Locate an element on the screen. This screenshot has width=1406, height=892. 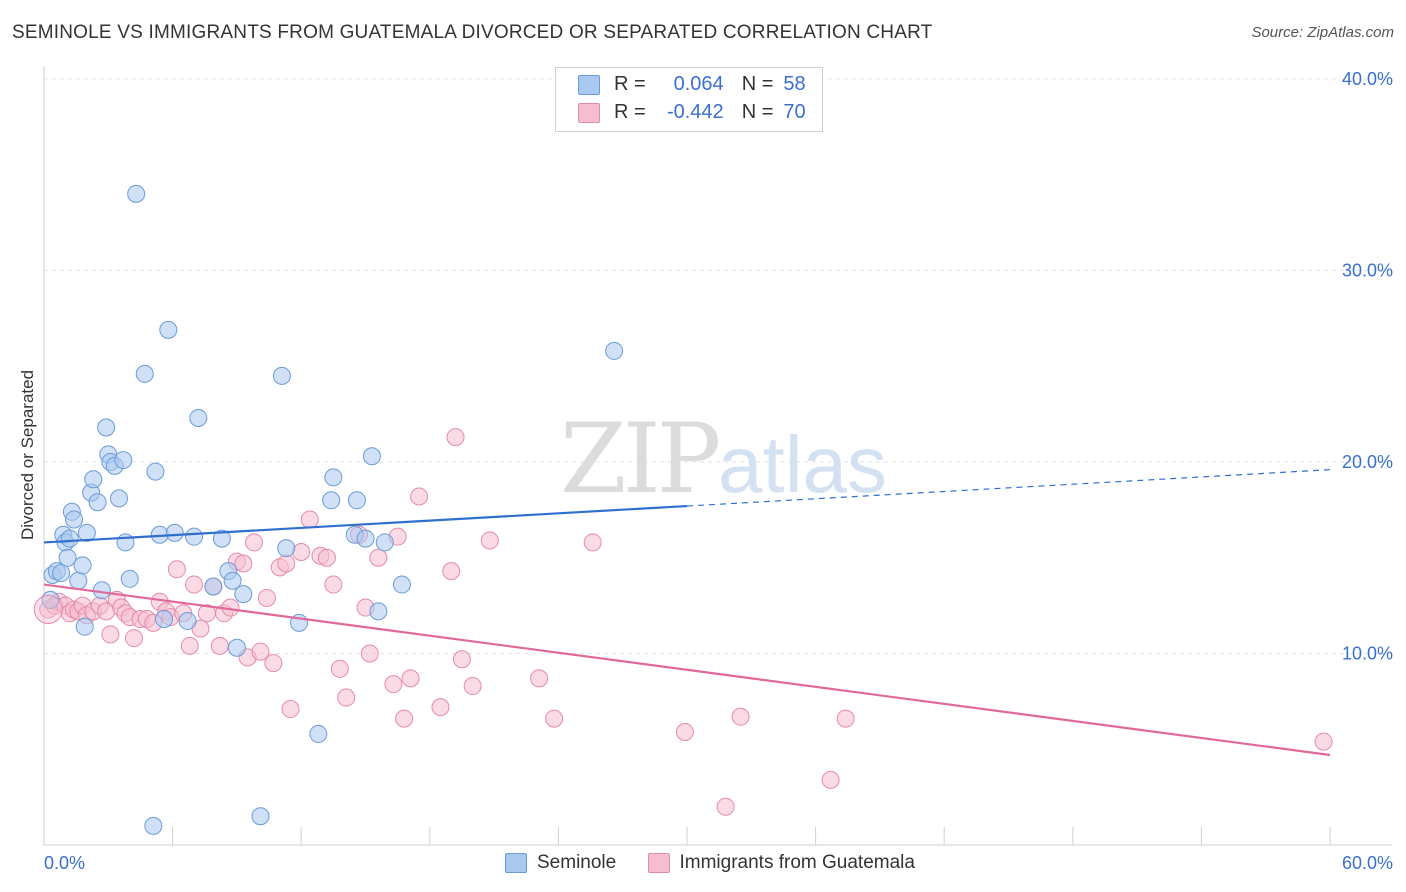
legend-row-guatemala: R = -0.442 N = 70 is located at coordinates (692, 114).